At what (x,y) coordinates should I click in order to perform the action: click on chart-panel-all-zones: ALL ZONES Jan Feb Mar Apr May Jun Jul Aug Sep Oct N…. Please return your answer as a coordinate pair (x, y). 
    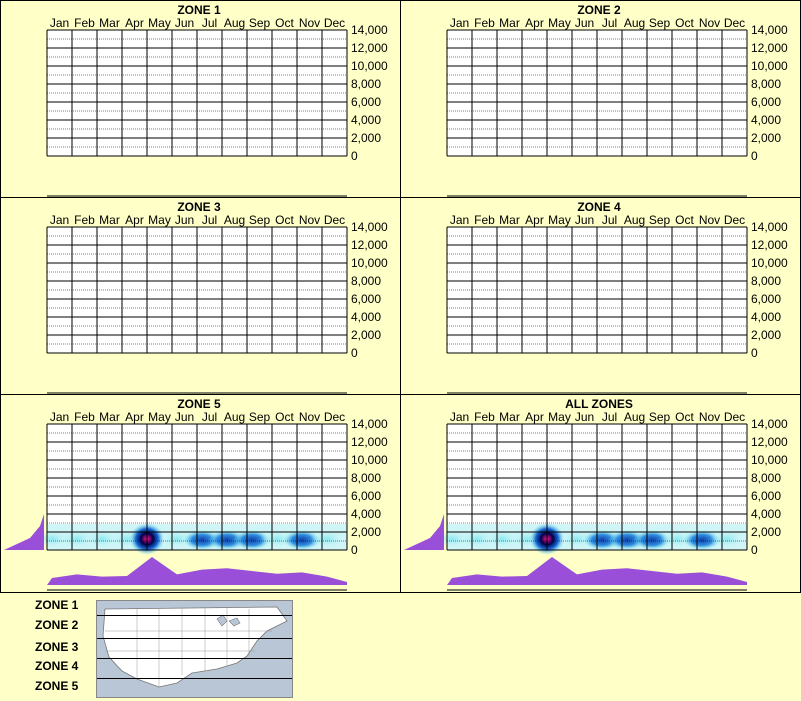
    Looking at the image, I should click on (596, 494).